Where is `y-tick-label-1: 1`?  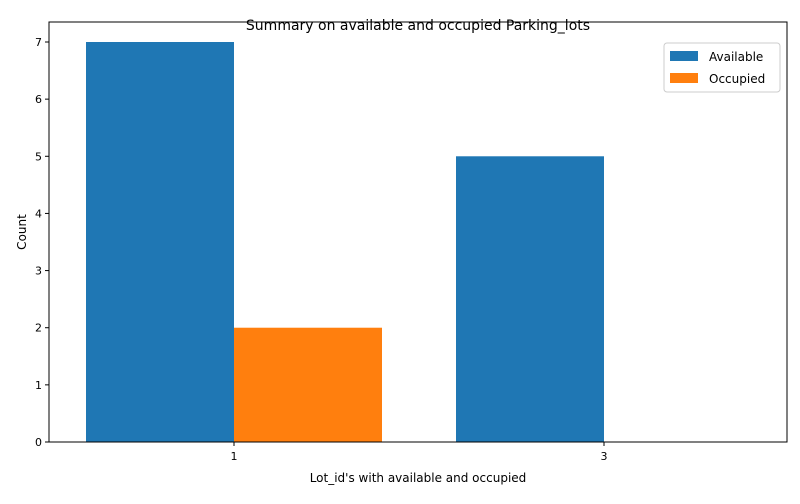 y-tick-label-1: 1 is located at coordinates (38, 385).